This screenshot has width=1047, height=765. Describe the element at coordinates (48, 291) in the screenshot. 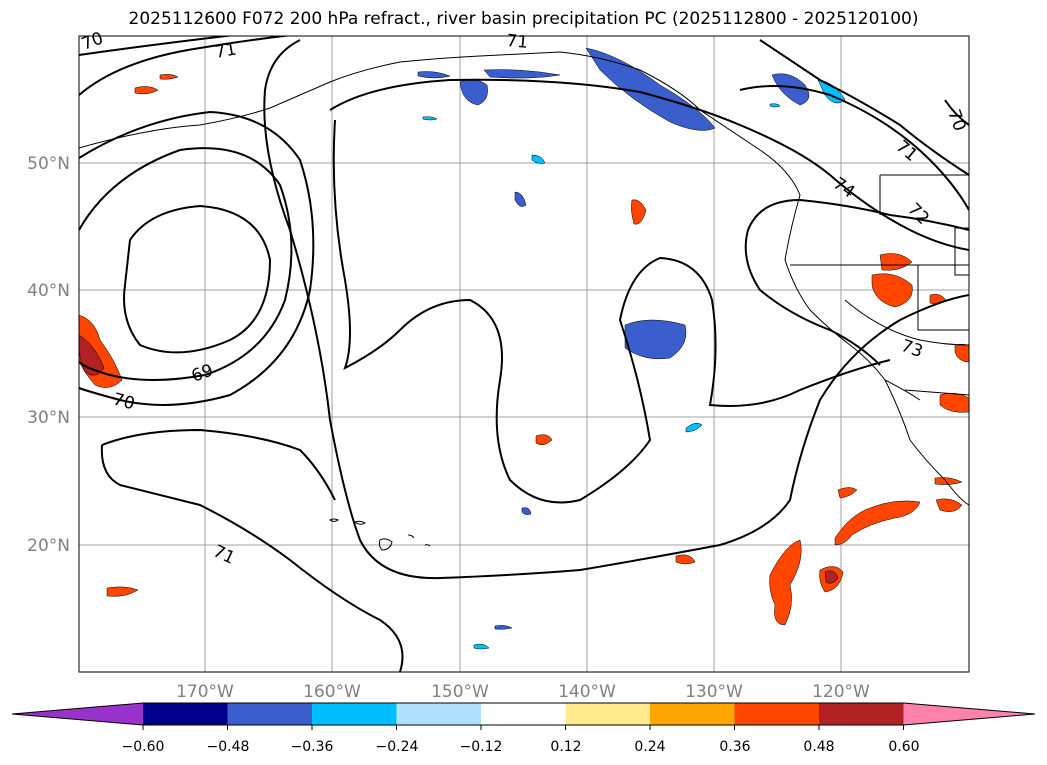

I see `lat-label: 40°N` at that location.